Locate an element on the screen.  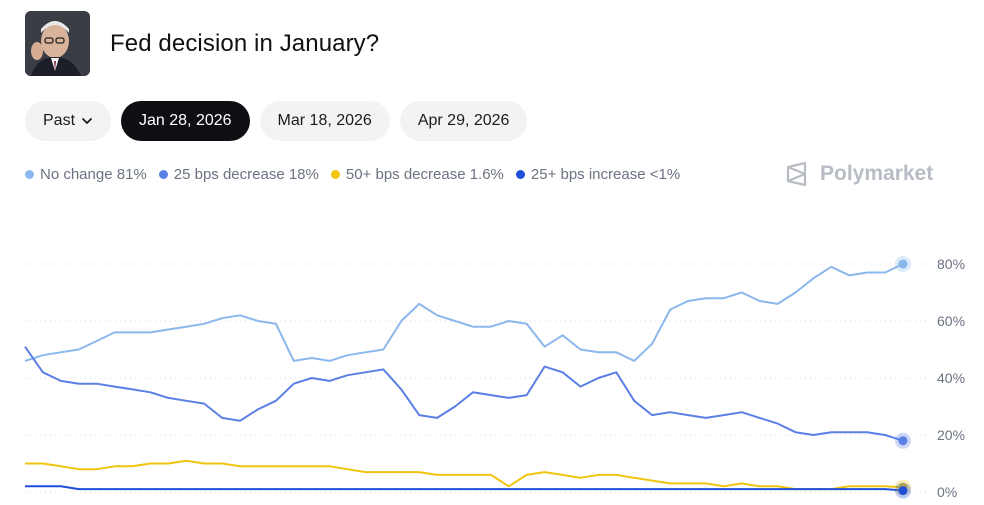
series-line-25-bps-increase is located at coordinates (464, 488).